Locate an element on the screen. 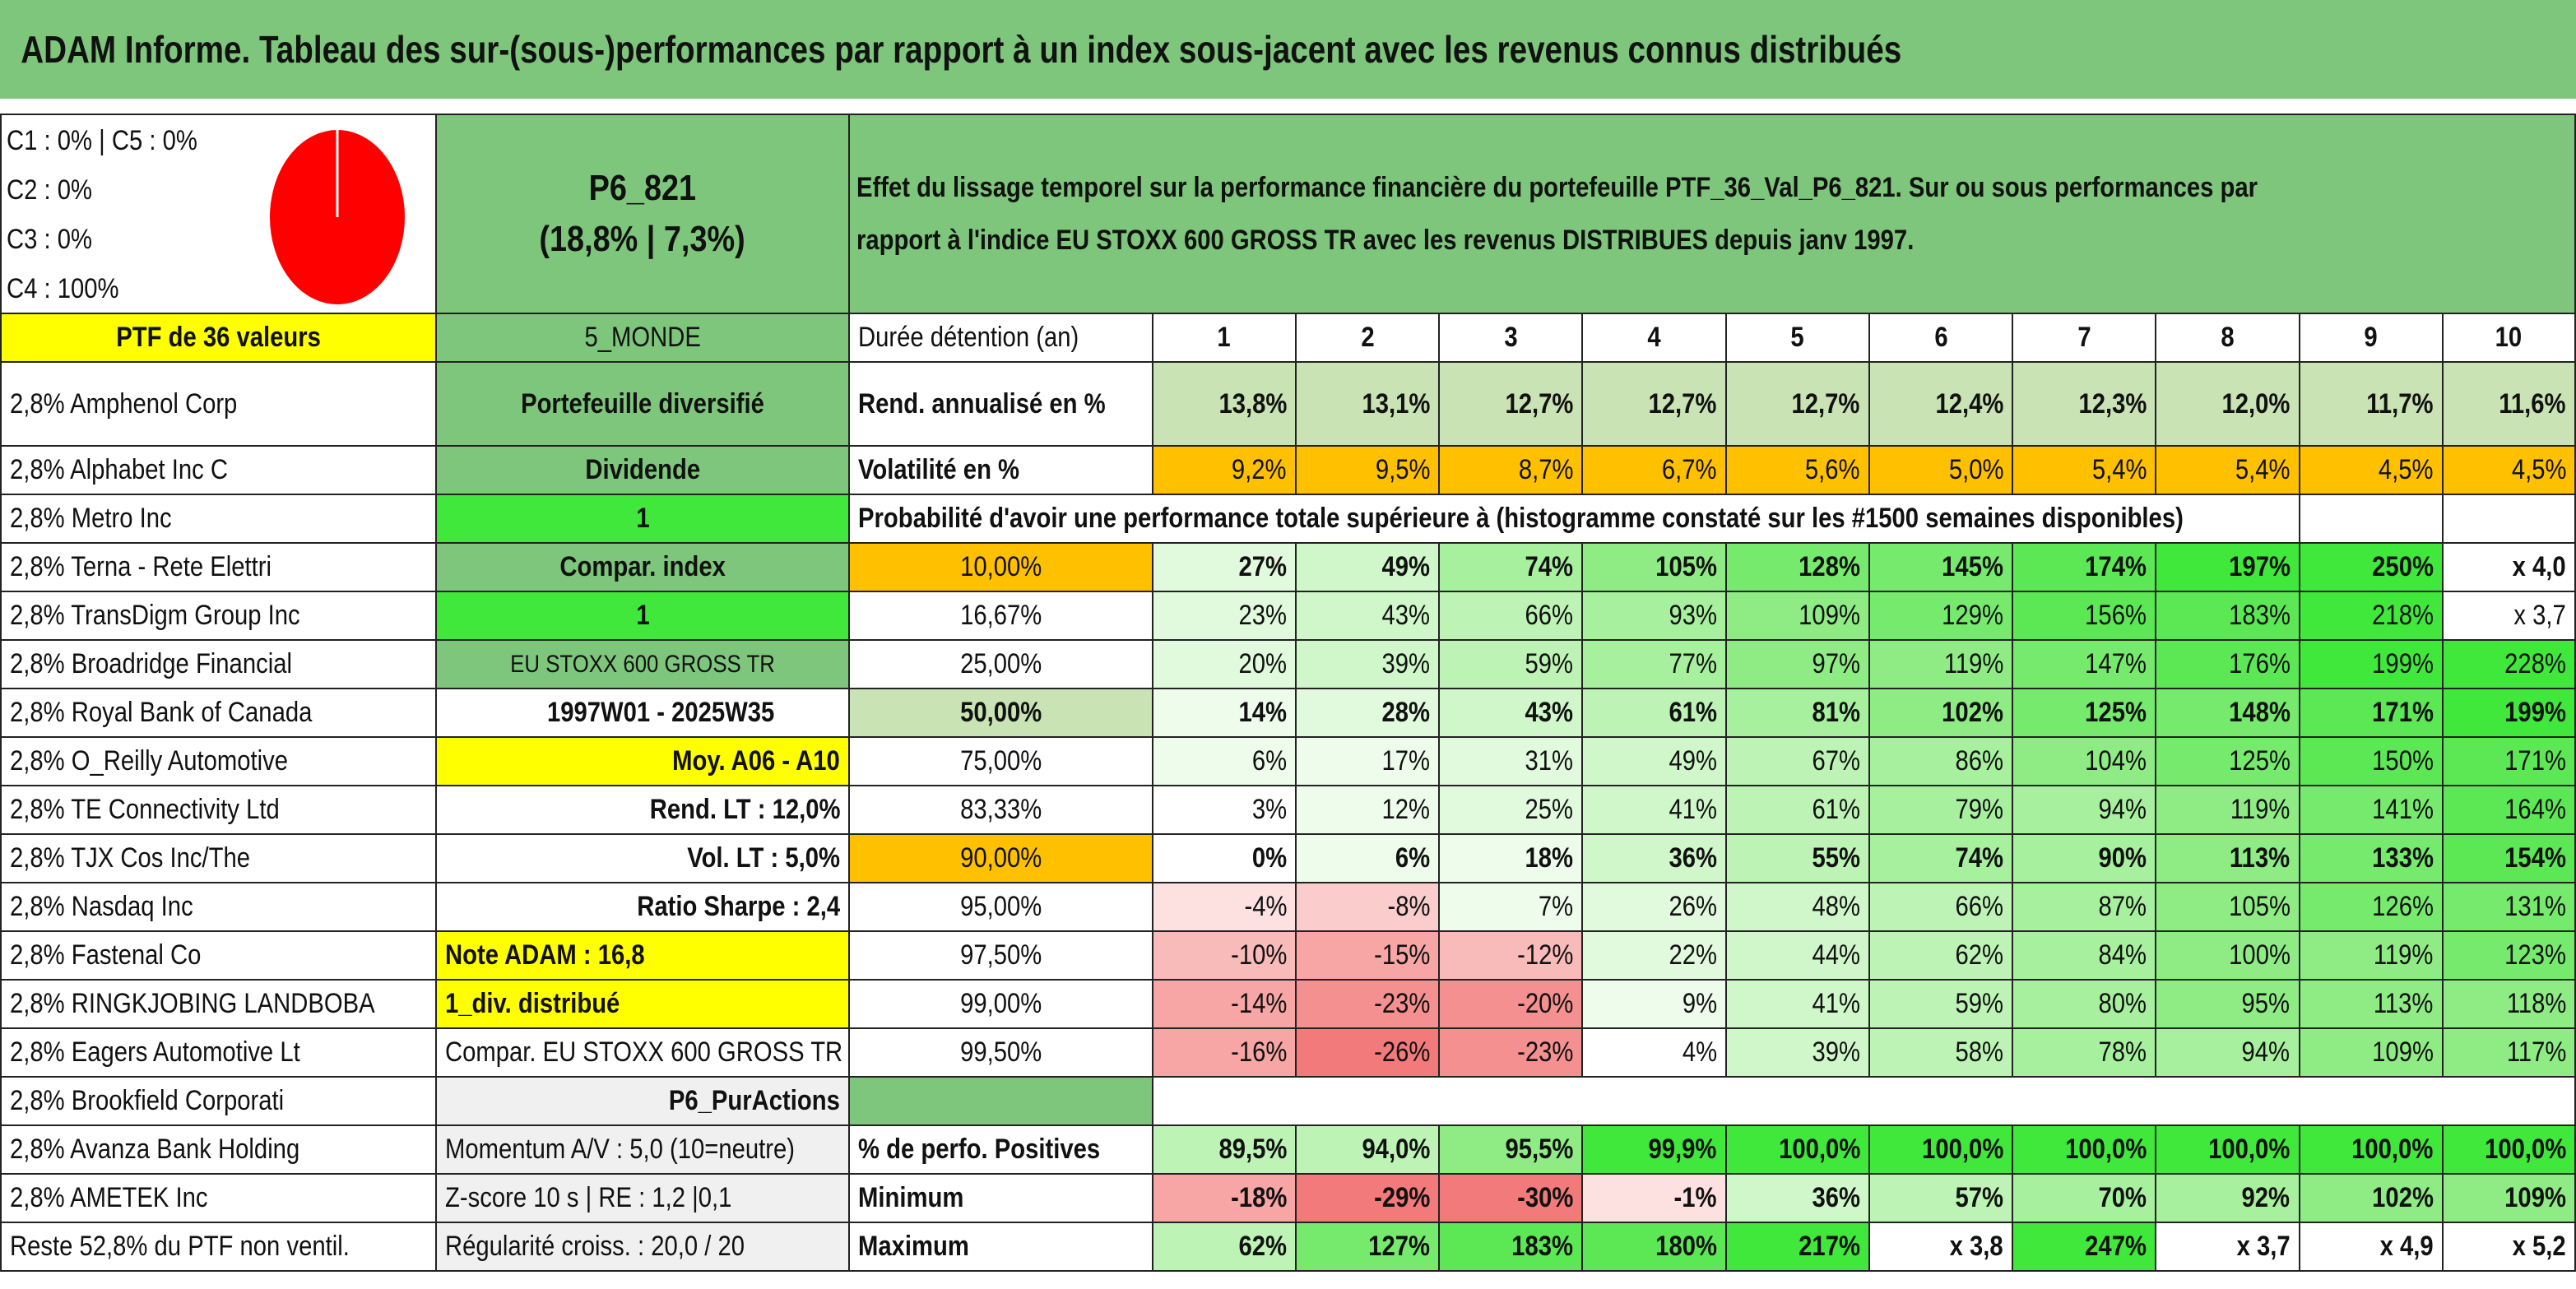 This screenshot has height=1289, width=2576. quantile-value: 119% is located at coordinates (1941, 664).